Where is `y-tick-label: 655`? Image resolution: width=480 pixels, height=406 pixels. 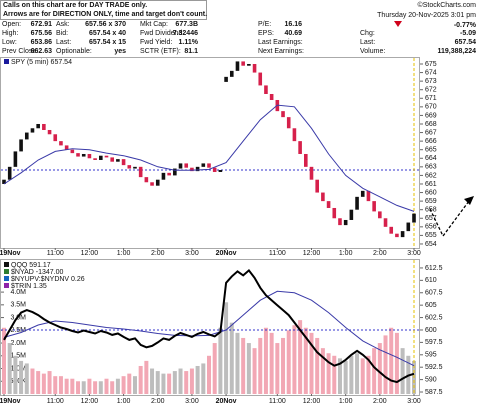
y-tick-label: 655 is located at coordinates (431, 235).